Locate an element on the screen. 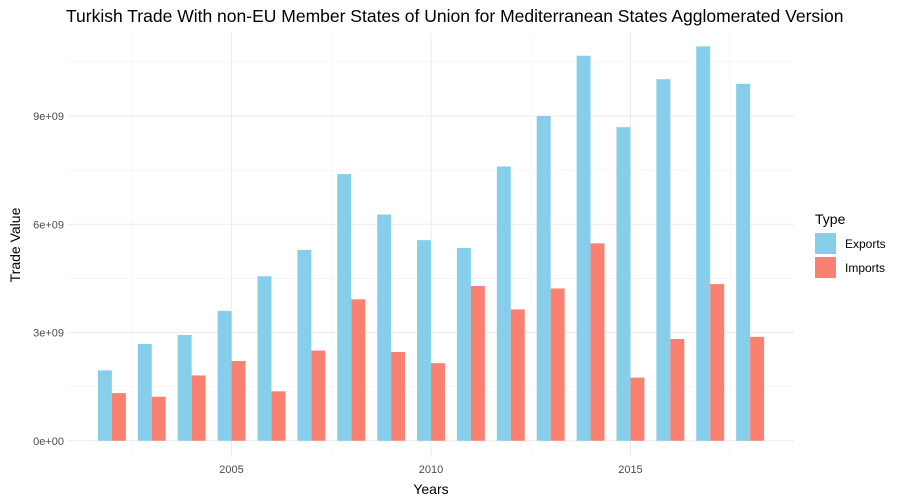 This screenshot has width=900, height=504. y-tick-label: 3e+09 is located at coordinates (48, 334).